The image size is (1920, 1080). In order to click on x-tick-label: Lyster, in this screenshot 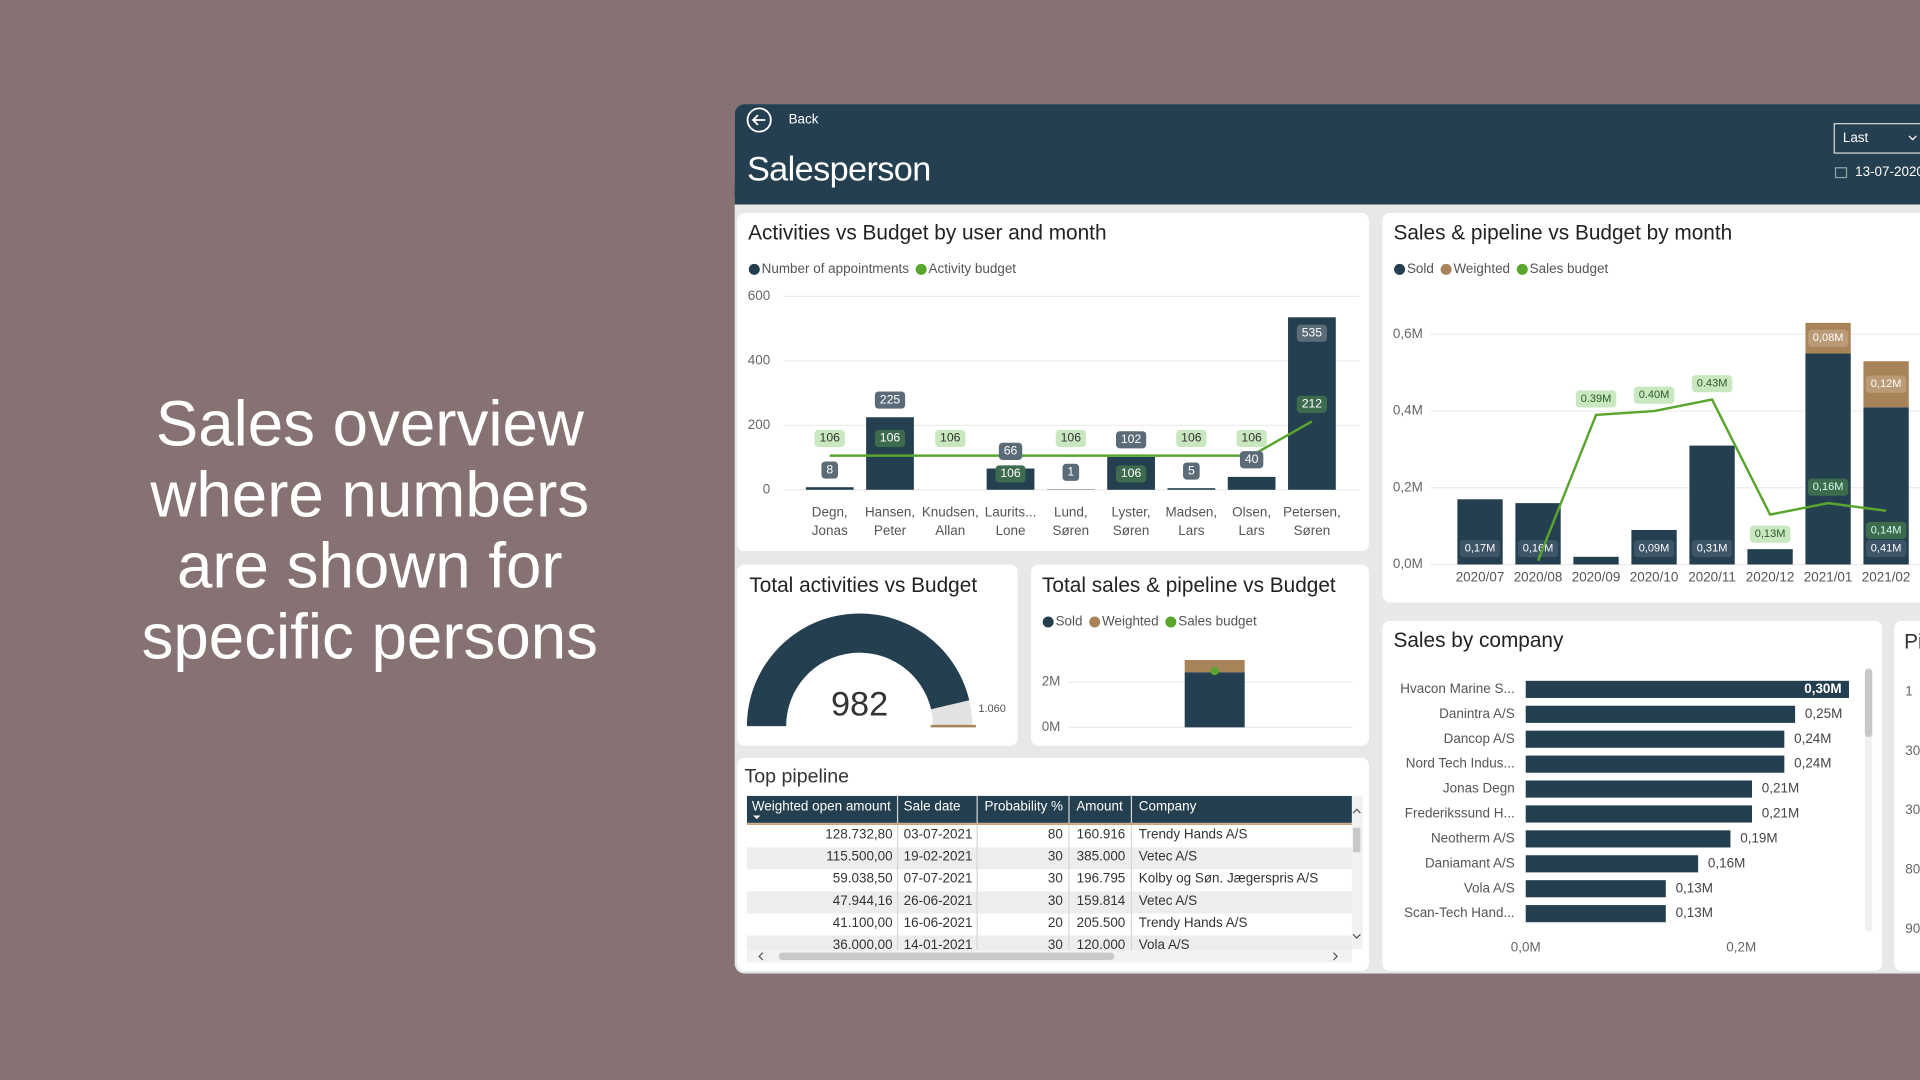, I will do `click(1131, 512)`.